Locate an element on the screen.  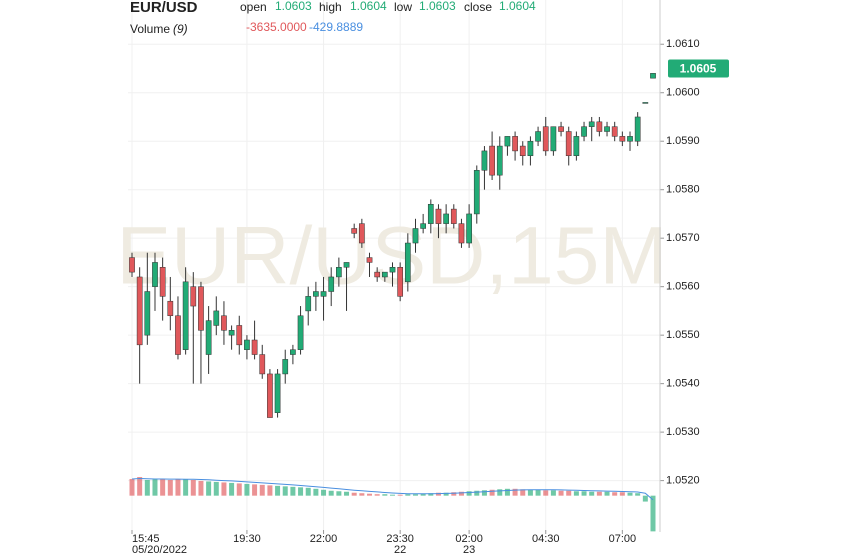
last-price-label: 1.0605 is located at coordinates (698, 69).